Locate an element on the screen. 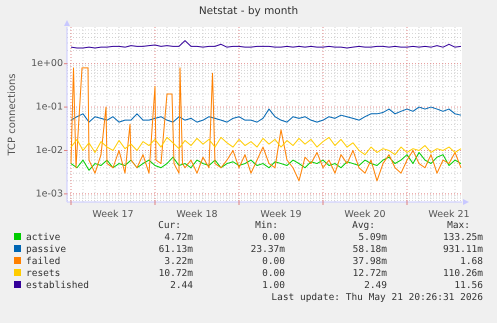  text: 110.26m is located at coordinates (463, 273).